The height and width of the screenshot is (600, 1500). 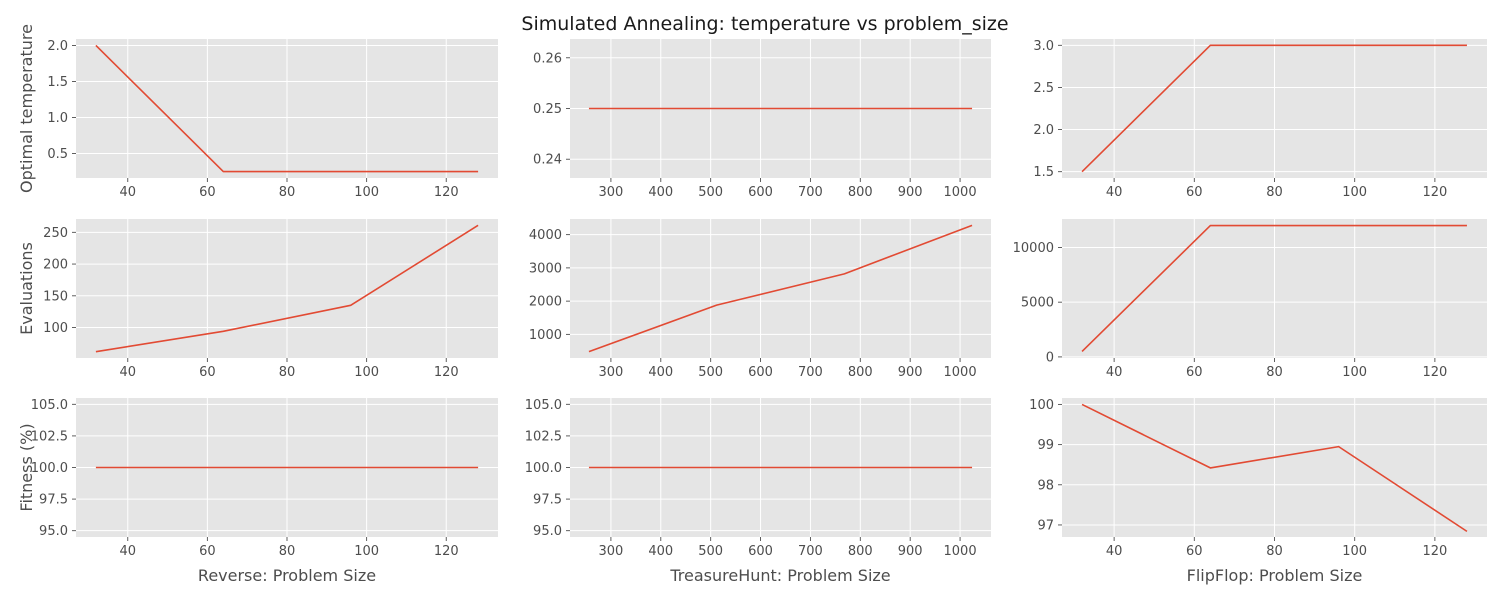 I want to click on y-tick-label: 2000, so click(x=545, y=302).